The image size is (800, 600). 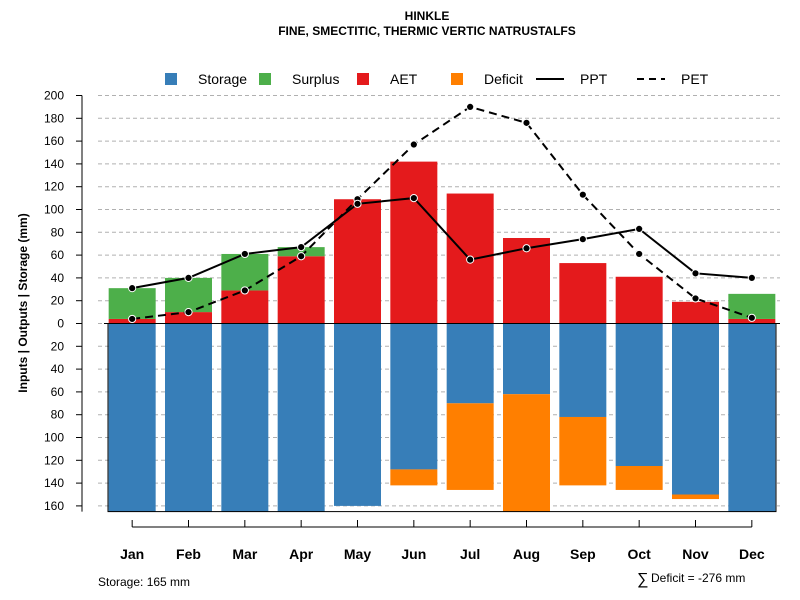 I want to click on pet-point-sep, so click(x=582, y=194).